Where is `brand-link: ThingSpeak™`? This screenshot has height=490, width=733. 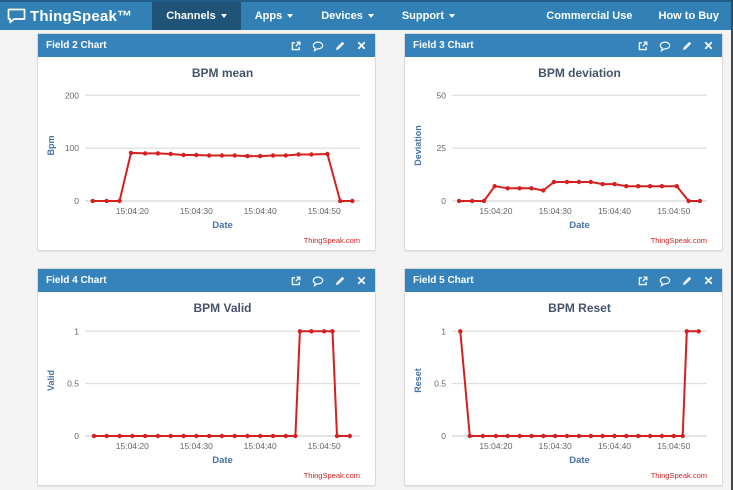
brand-link: ThingSpeak™ is located at coordinates (69, 16).